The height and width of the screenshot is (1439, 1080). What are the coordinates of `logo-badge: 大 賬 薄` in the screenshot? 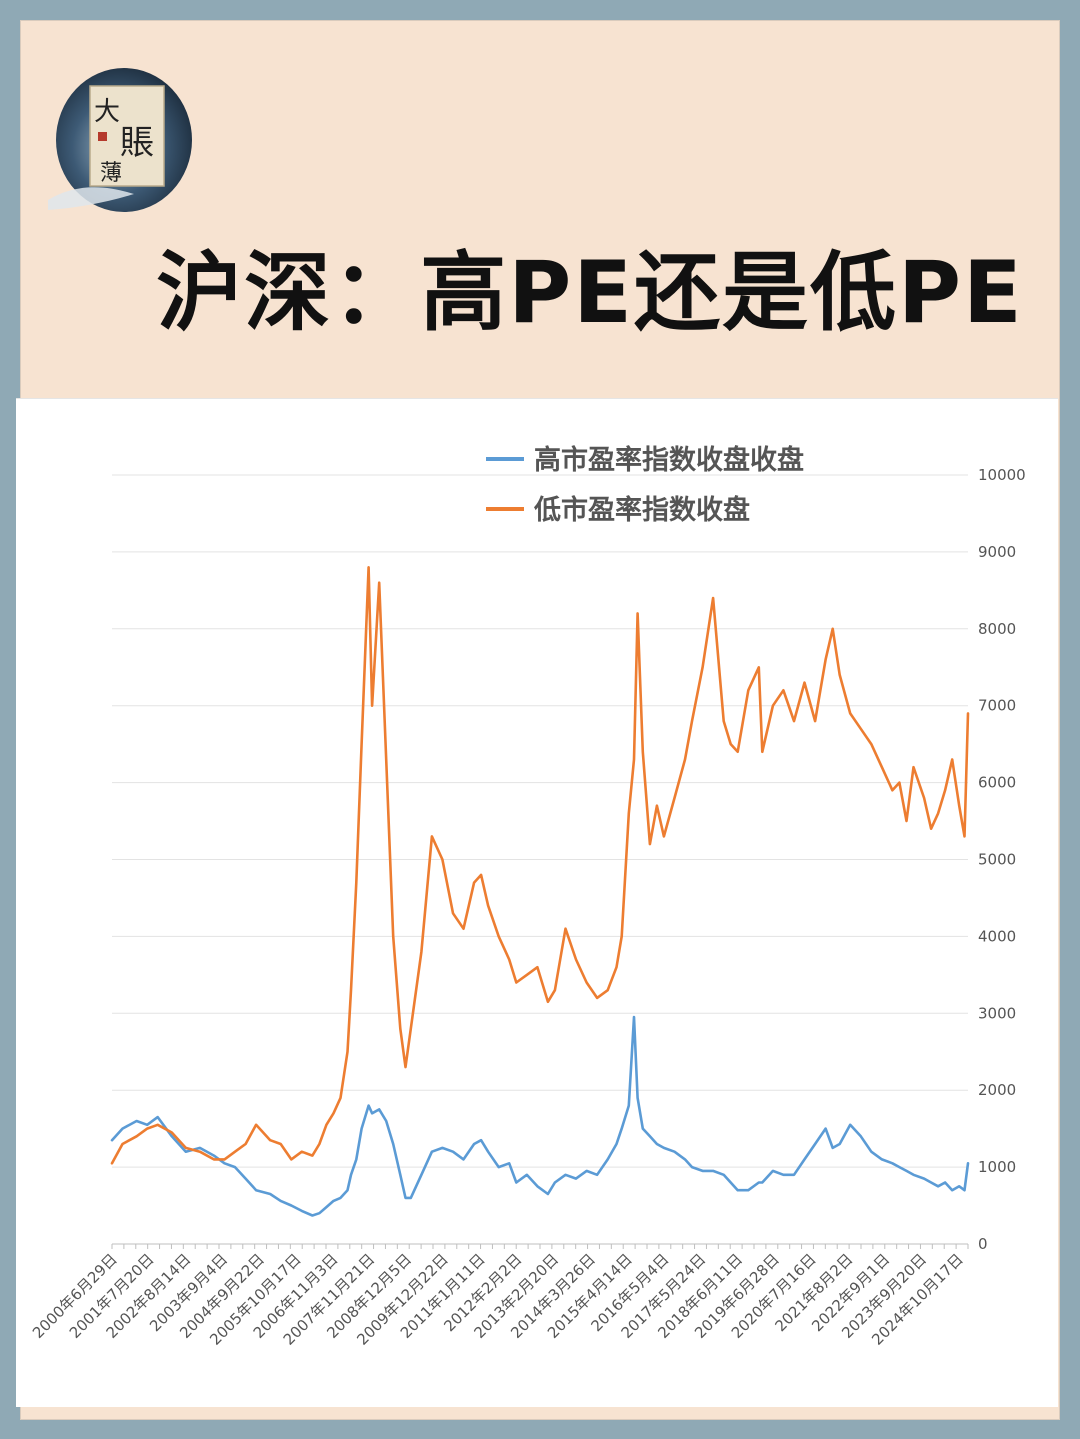 It's located at (120, 140).